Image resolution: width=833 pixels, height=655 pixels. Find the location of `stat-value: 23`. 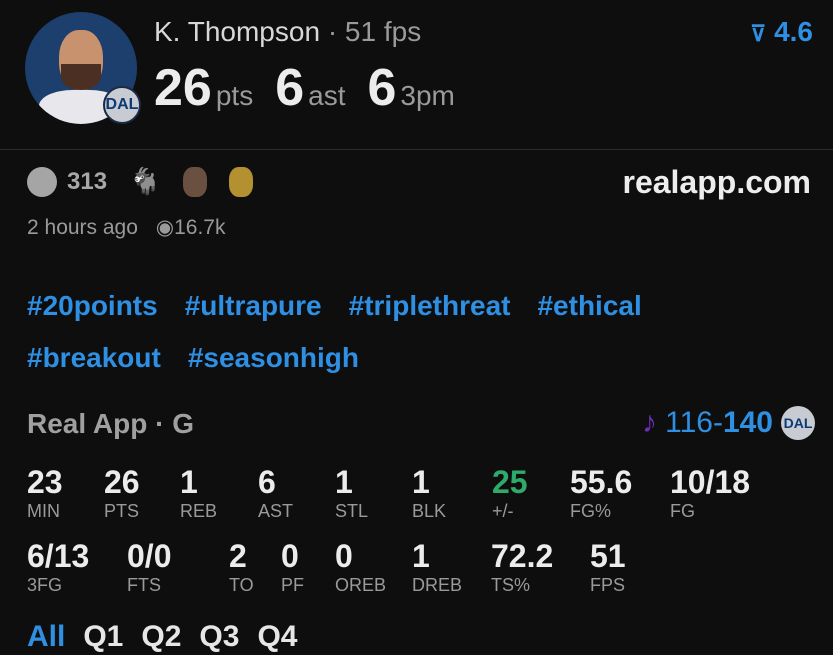

stat-value: 23 is located at coordinates (45, 482).